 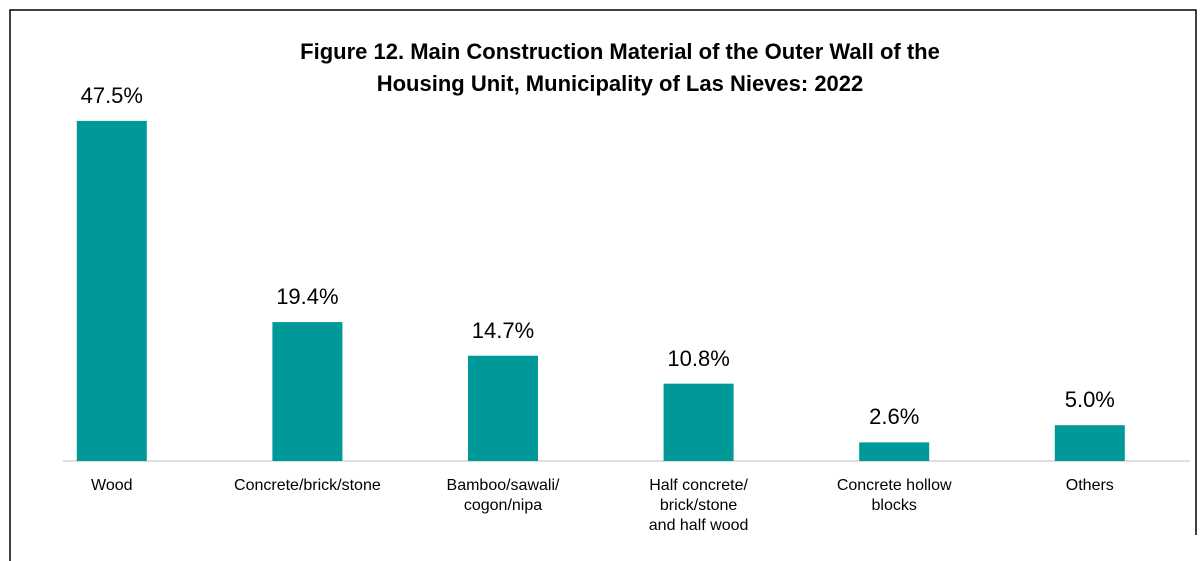 I want to click on x-tick-label: Half concrete/ brick/stone and half wood, so click(x=698, y=505).